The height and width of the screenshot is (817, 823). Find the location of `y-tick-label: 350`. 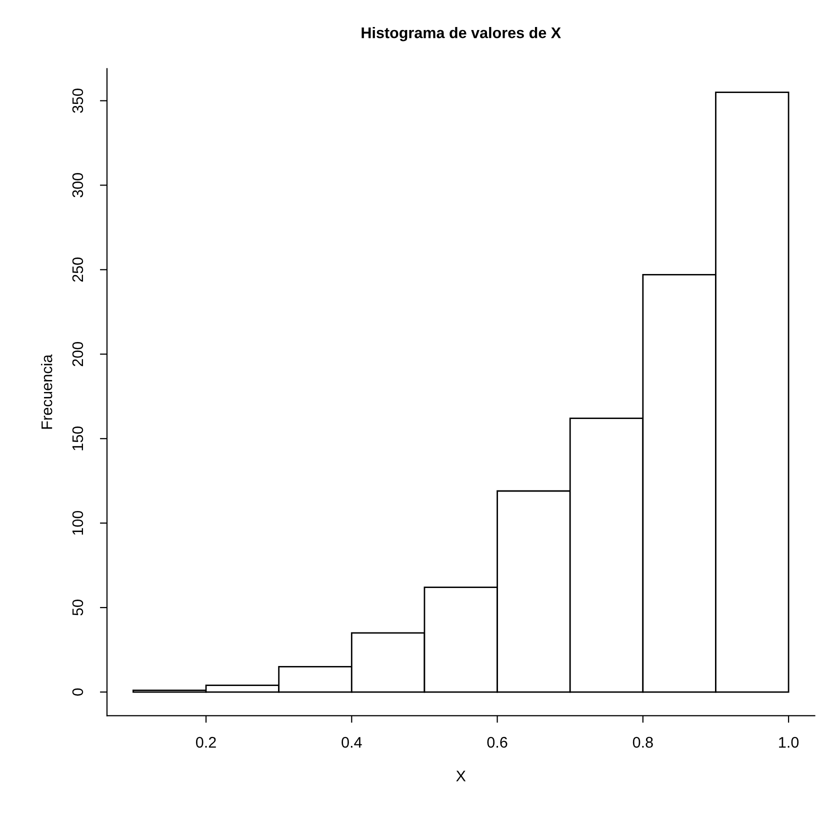

y-tick-label: 350 is located at coordinates (78, 100).